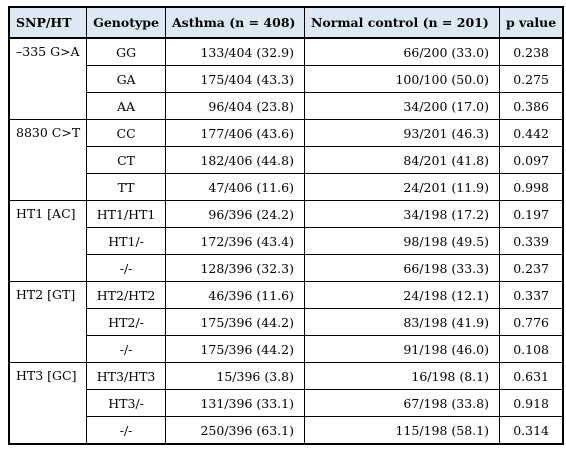 The height and width of the screenshot is (450, 566). I want to click on p-value-cell: 0.339, so click(531, 241).